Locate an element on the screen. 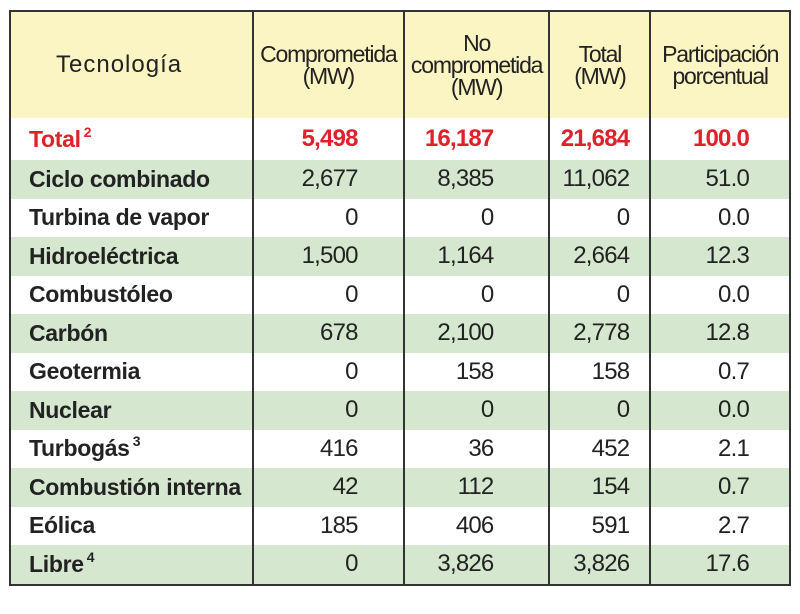 The width and height of the screenshot is (800, 614). row-name: Combustóleo is located at coordinates (131, 294).